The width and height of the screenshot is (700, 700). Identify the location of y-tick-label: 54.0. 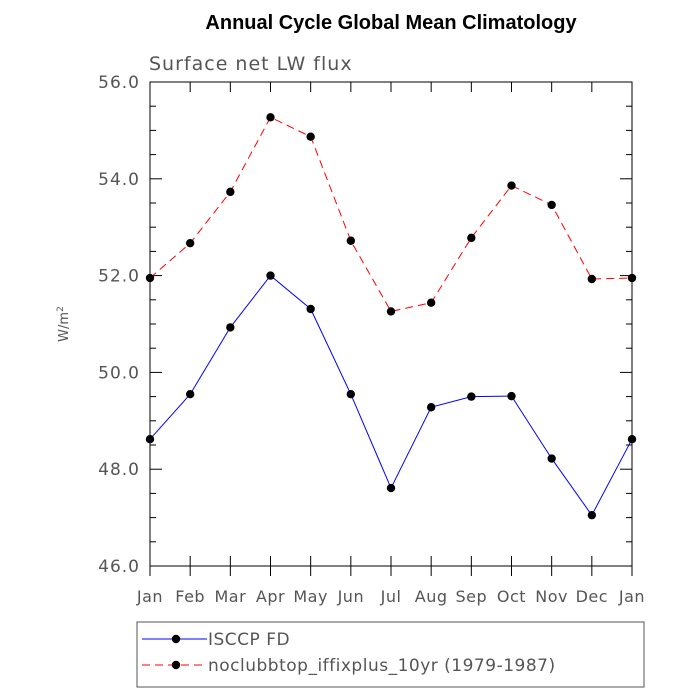
(119, 180).